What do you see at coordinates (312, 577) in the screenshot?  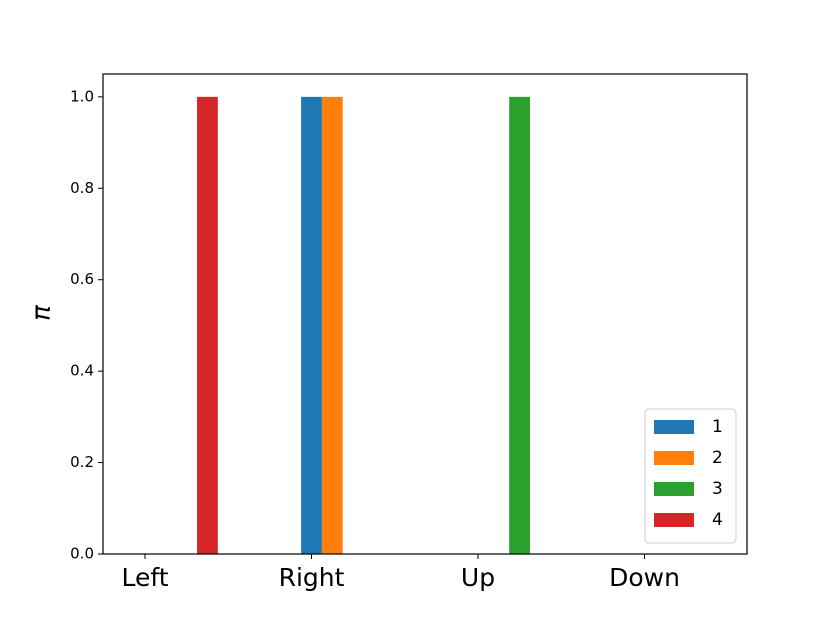 I see `x-tick-label: Right` at bounding box center [312, 577].